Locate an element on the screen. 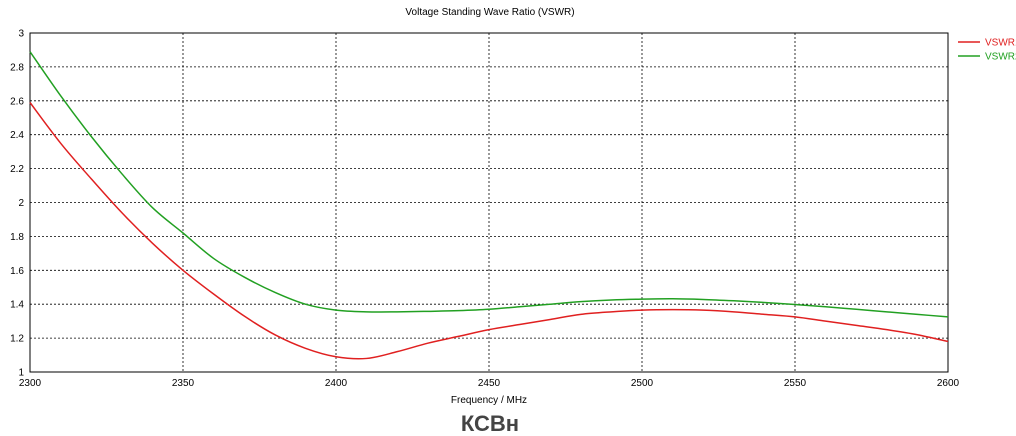  y-tick-label: 1.6 is located at coordinates (17, 271).